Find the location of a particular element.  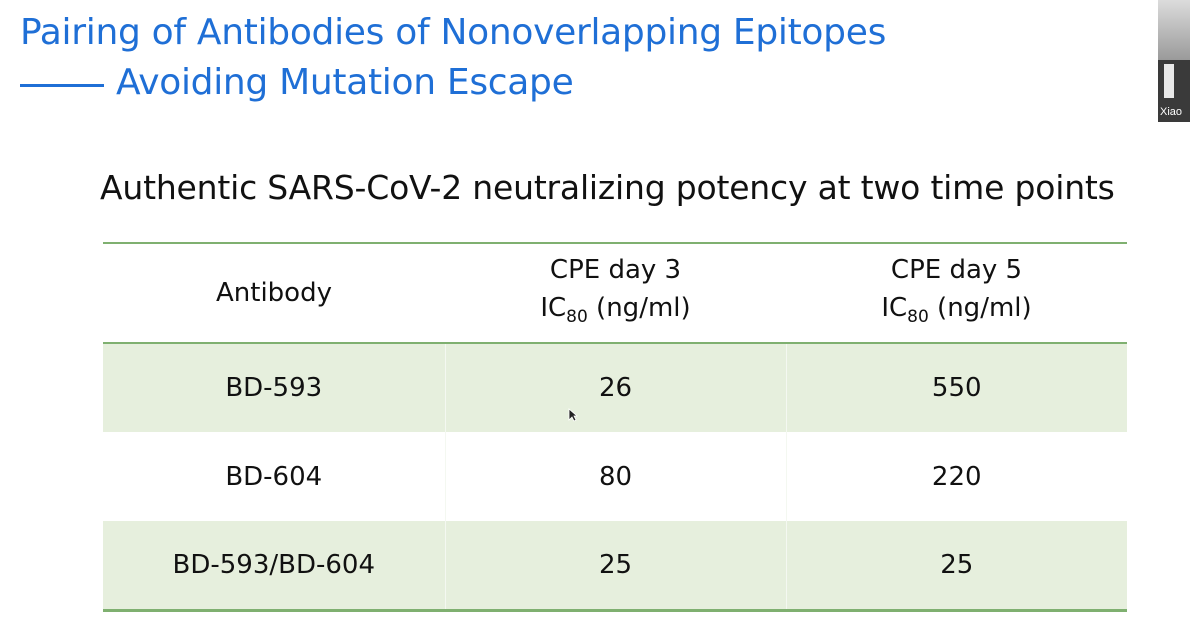

header-day3-unit: (ng/ml) is located at coordinates (639, 307).